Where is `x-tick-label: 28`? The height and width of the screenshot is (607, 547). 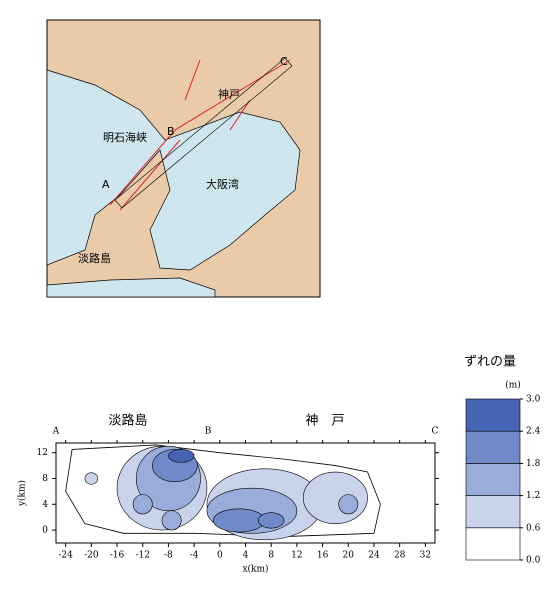 x-tick-label: 28 is located at coordinates (400, 556).